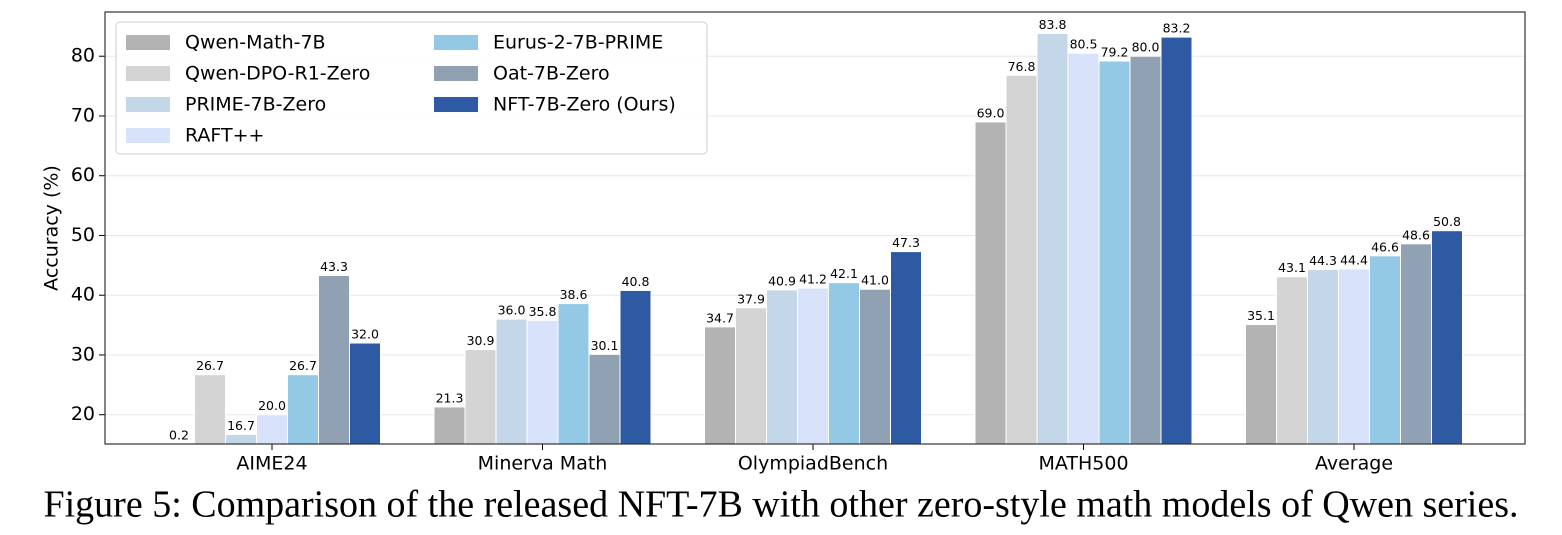 The height and width of the screenshot is (535, 1562). I want to click on value-label: 41.0, so click(875, 280).